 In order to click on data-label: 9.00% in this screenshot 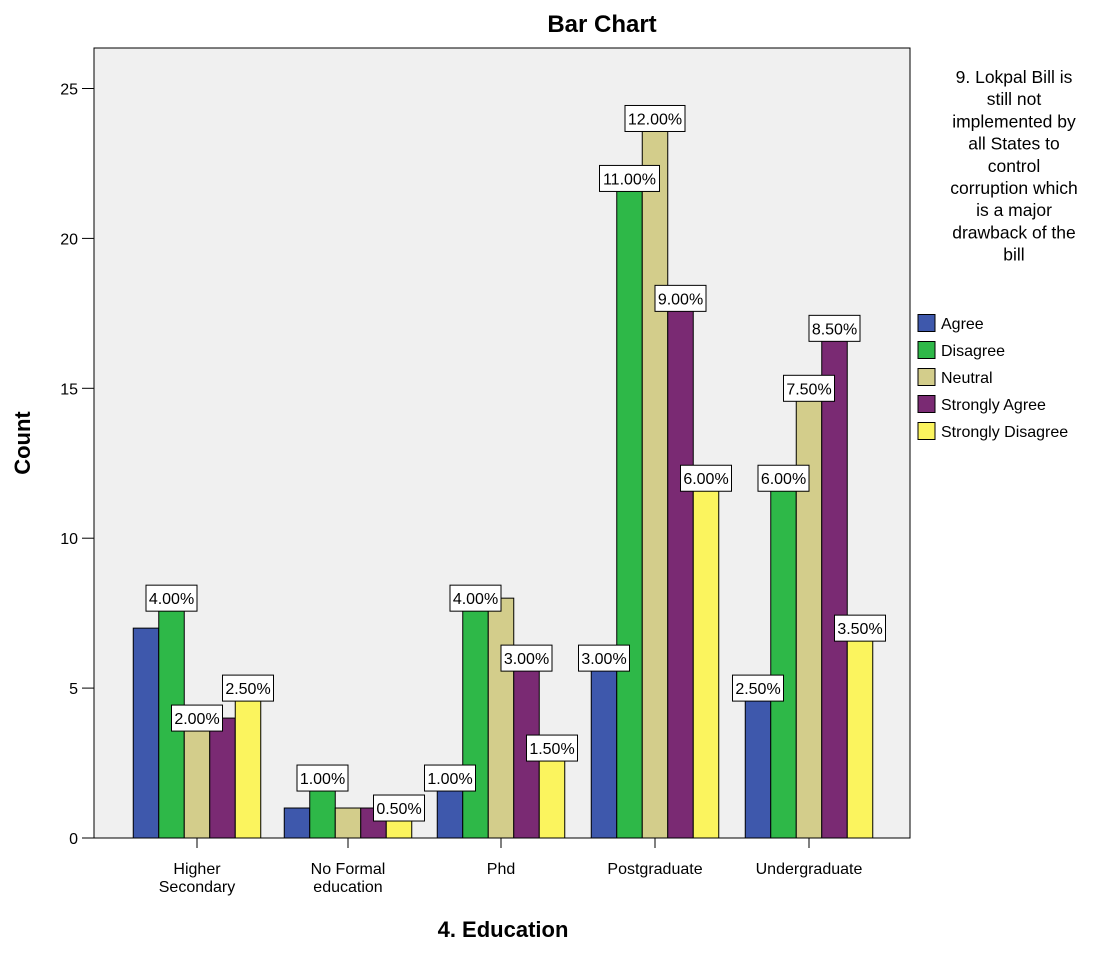, I will do `click(680, 299)`.